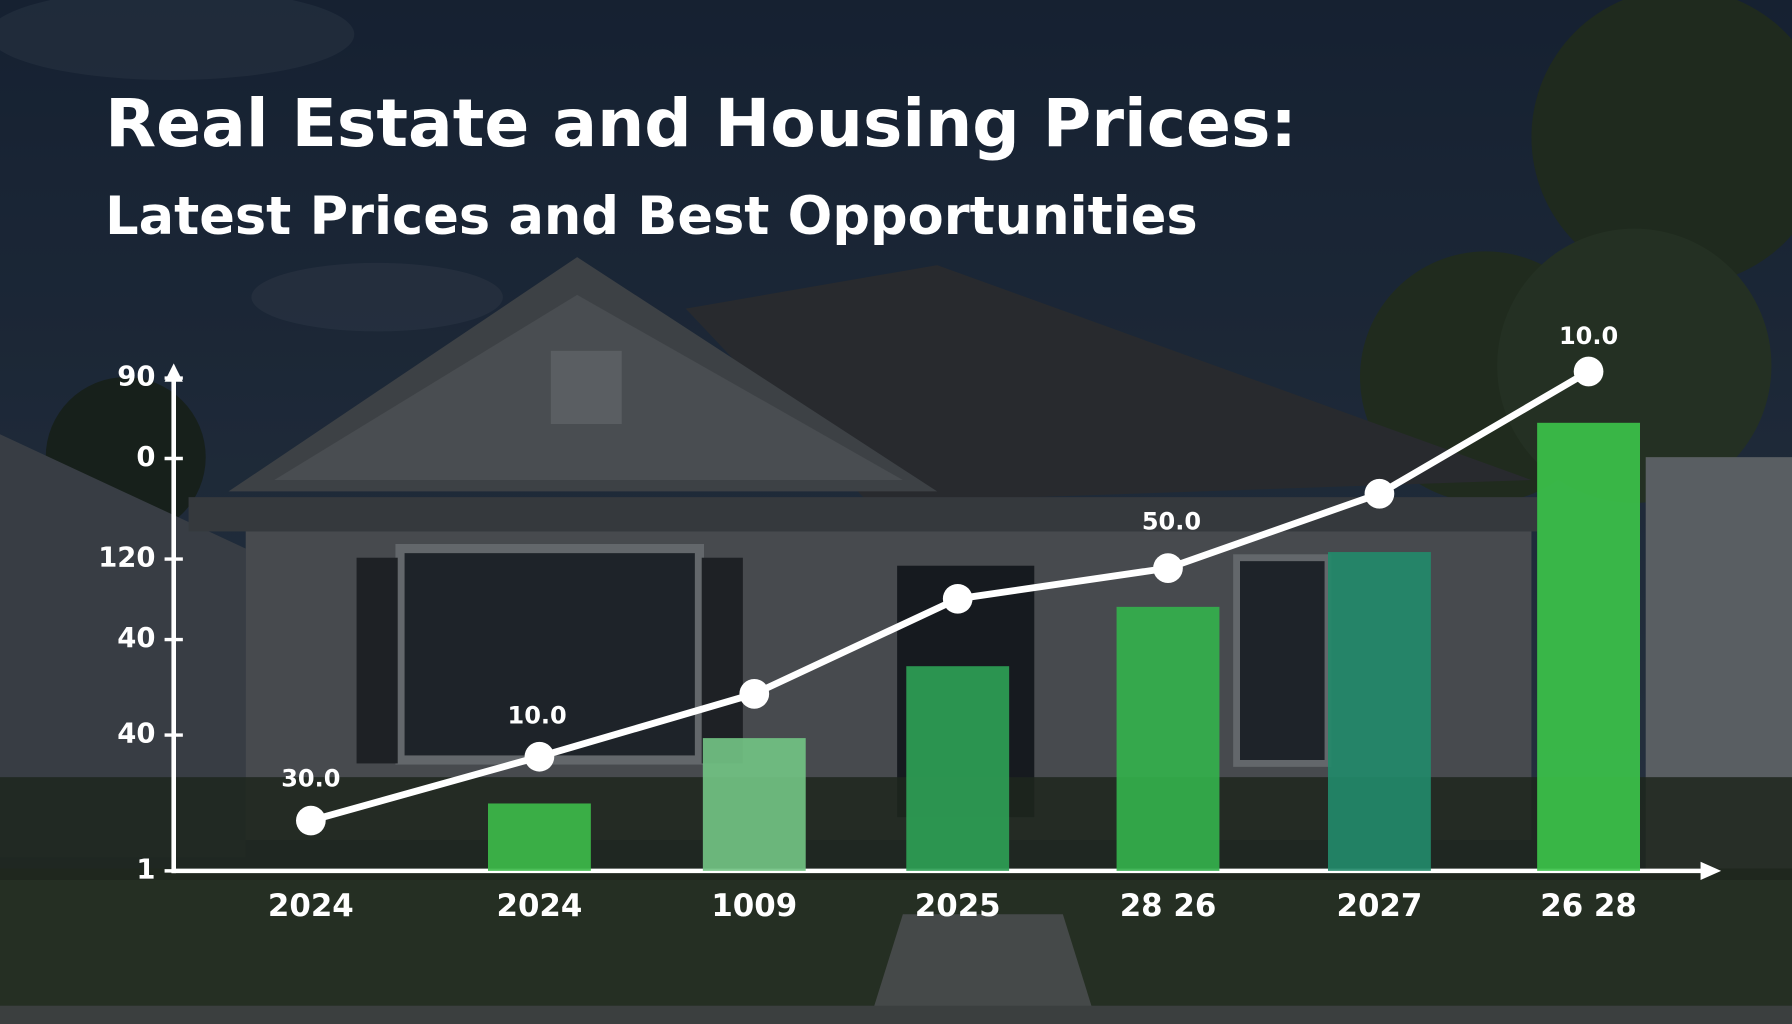  I want to click on chart-subtitle: Latest Prices and Best Opportunities, so click(651, 216).